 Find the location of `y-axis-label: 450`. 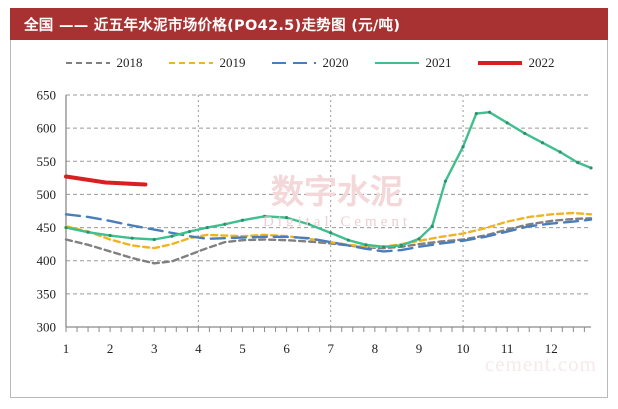

y-axis-label: 450 is located at coordinates (47, 227).